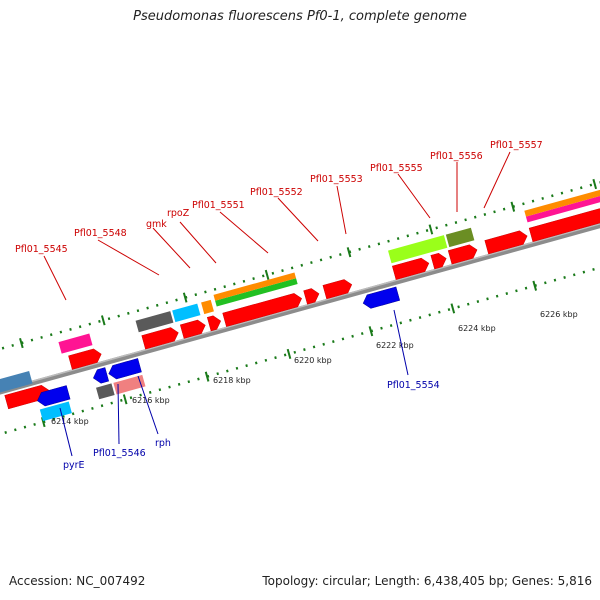 The width and height of the screenshot is (600, 600). What do you see at coordinates (129, 384) in the screenshot?
I see `feature-pink-rph` at bounding box center [129, 384].